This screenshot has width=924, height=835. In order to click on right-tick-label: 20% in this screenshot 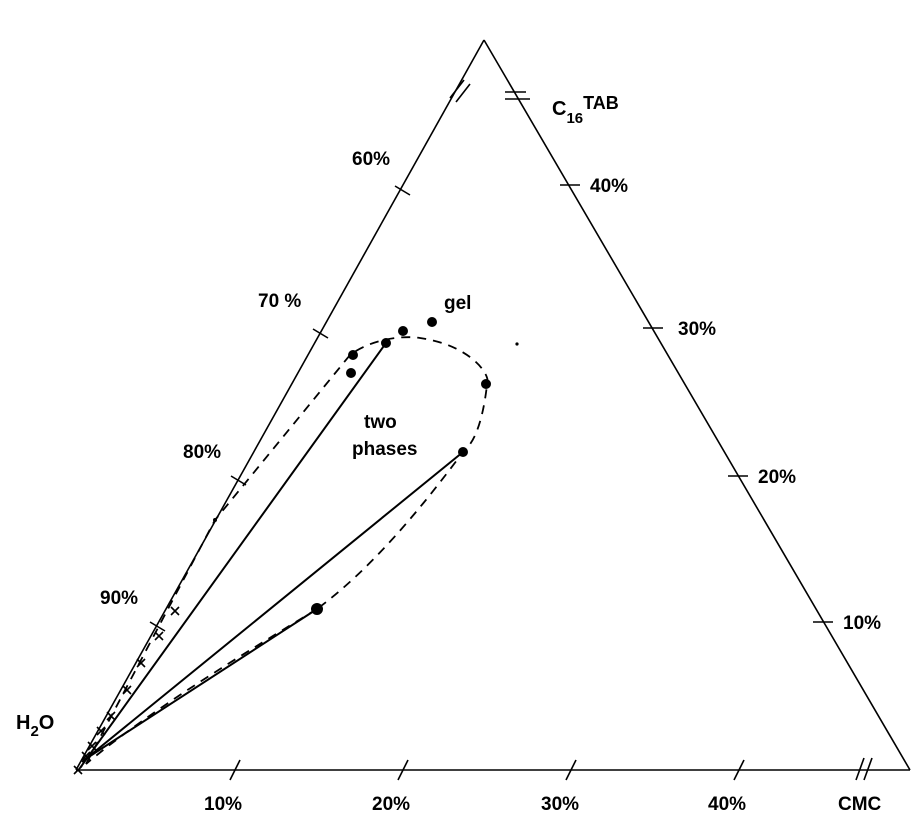, I will do `click(777, 477)`.